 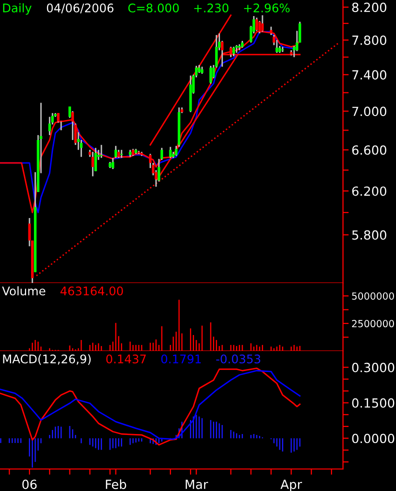 What do you see at coordinates (373, 296) in the screenshot?
I see `y-tick-label: 5000000` at bounding box center [373, 296].